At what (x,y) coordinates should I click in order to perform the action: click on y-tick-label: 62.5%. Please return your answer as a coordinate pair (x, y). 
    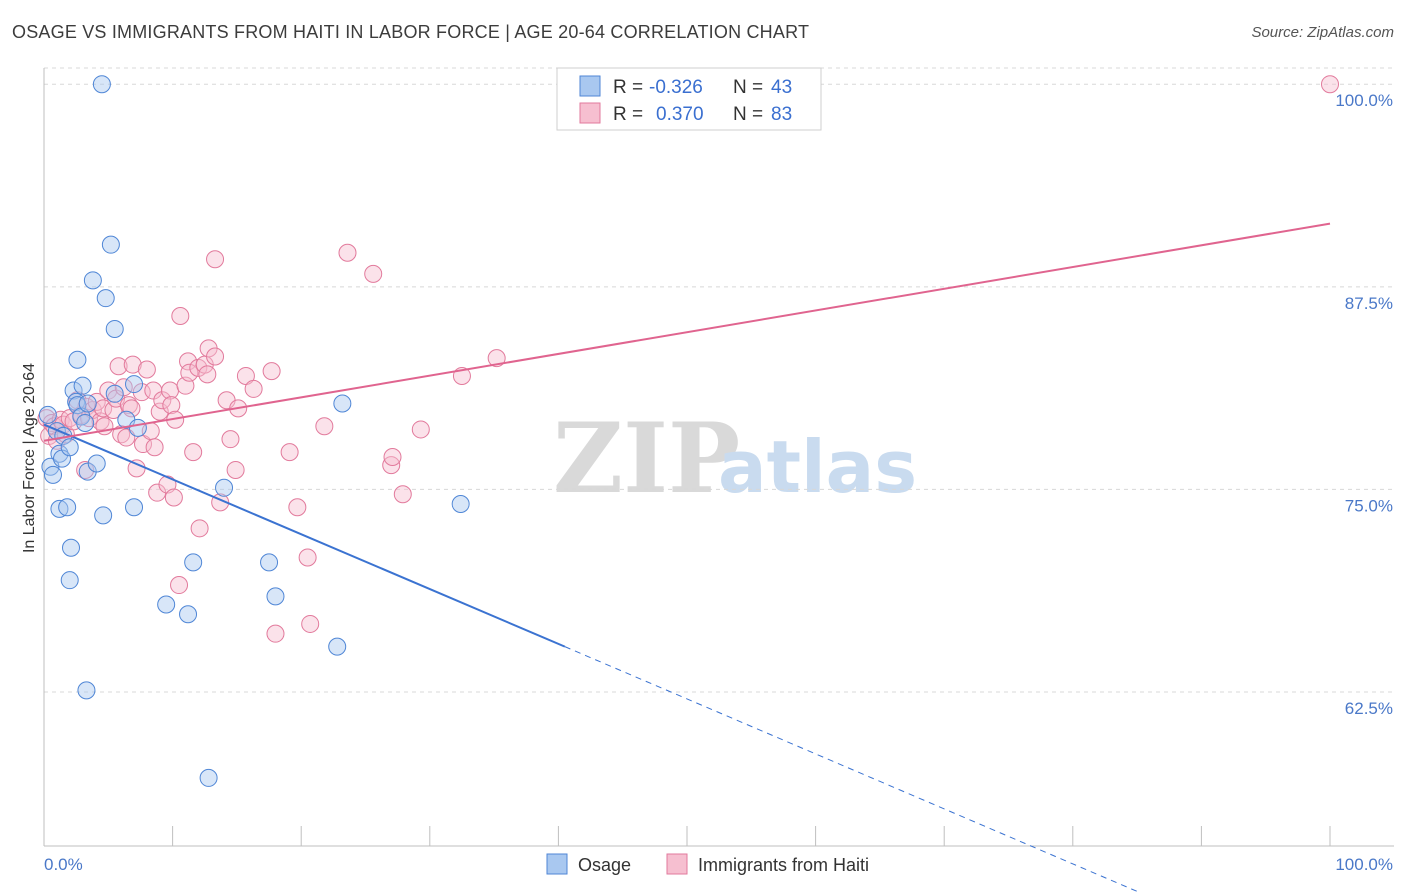
    Looking at the image, I should click on (1369, 708).